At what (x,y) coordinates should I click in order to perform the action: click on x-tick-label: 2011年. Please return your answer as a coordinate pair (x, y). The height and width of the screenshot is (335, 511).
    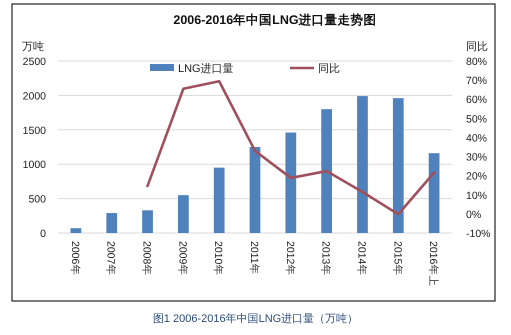
    Looking at the image, I should click on (254, 258).